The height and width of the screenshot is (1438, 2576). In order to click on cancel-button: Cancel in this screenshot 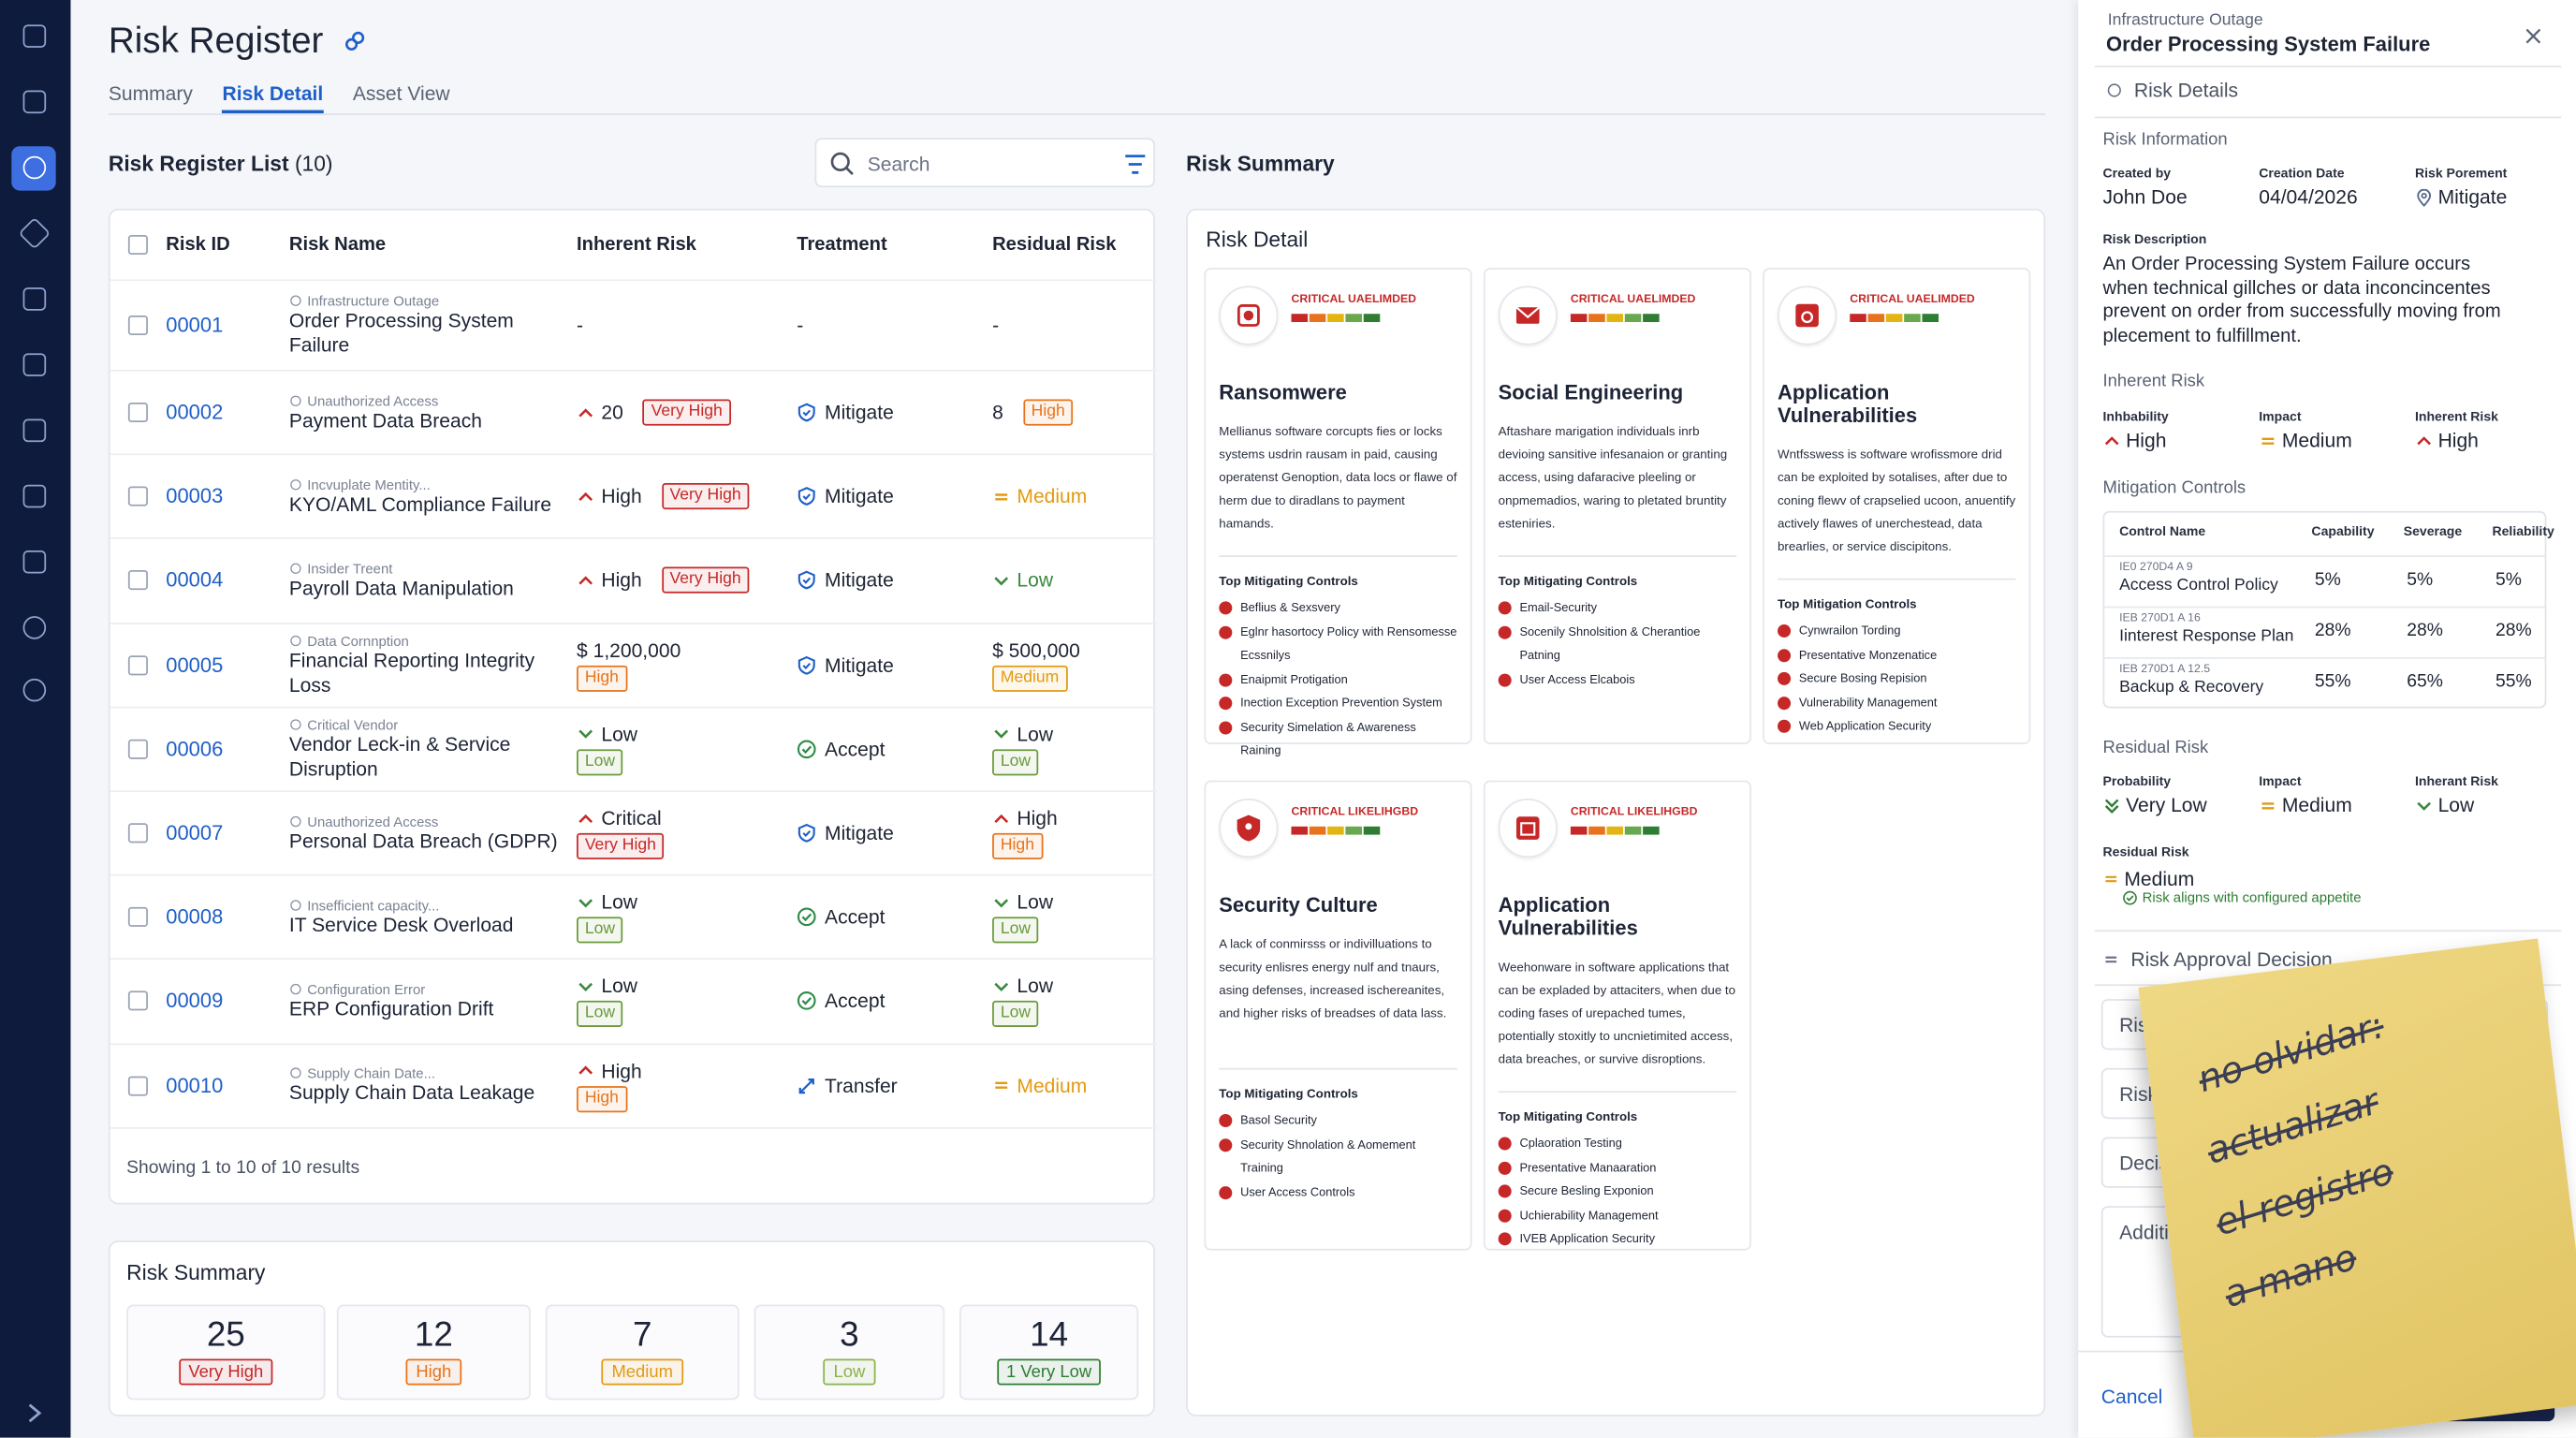, I will do `click(2131, 1397)`.